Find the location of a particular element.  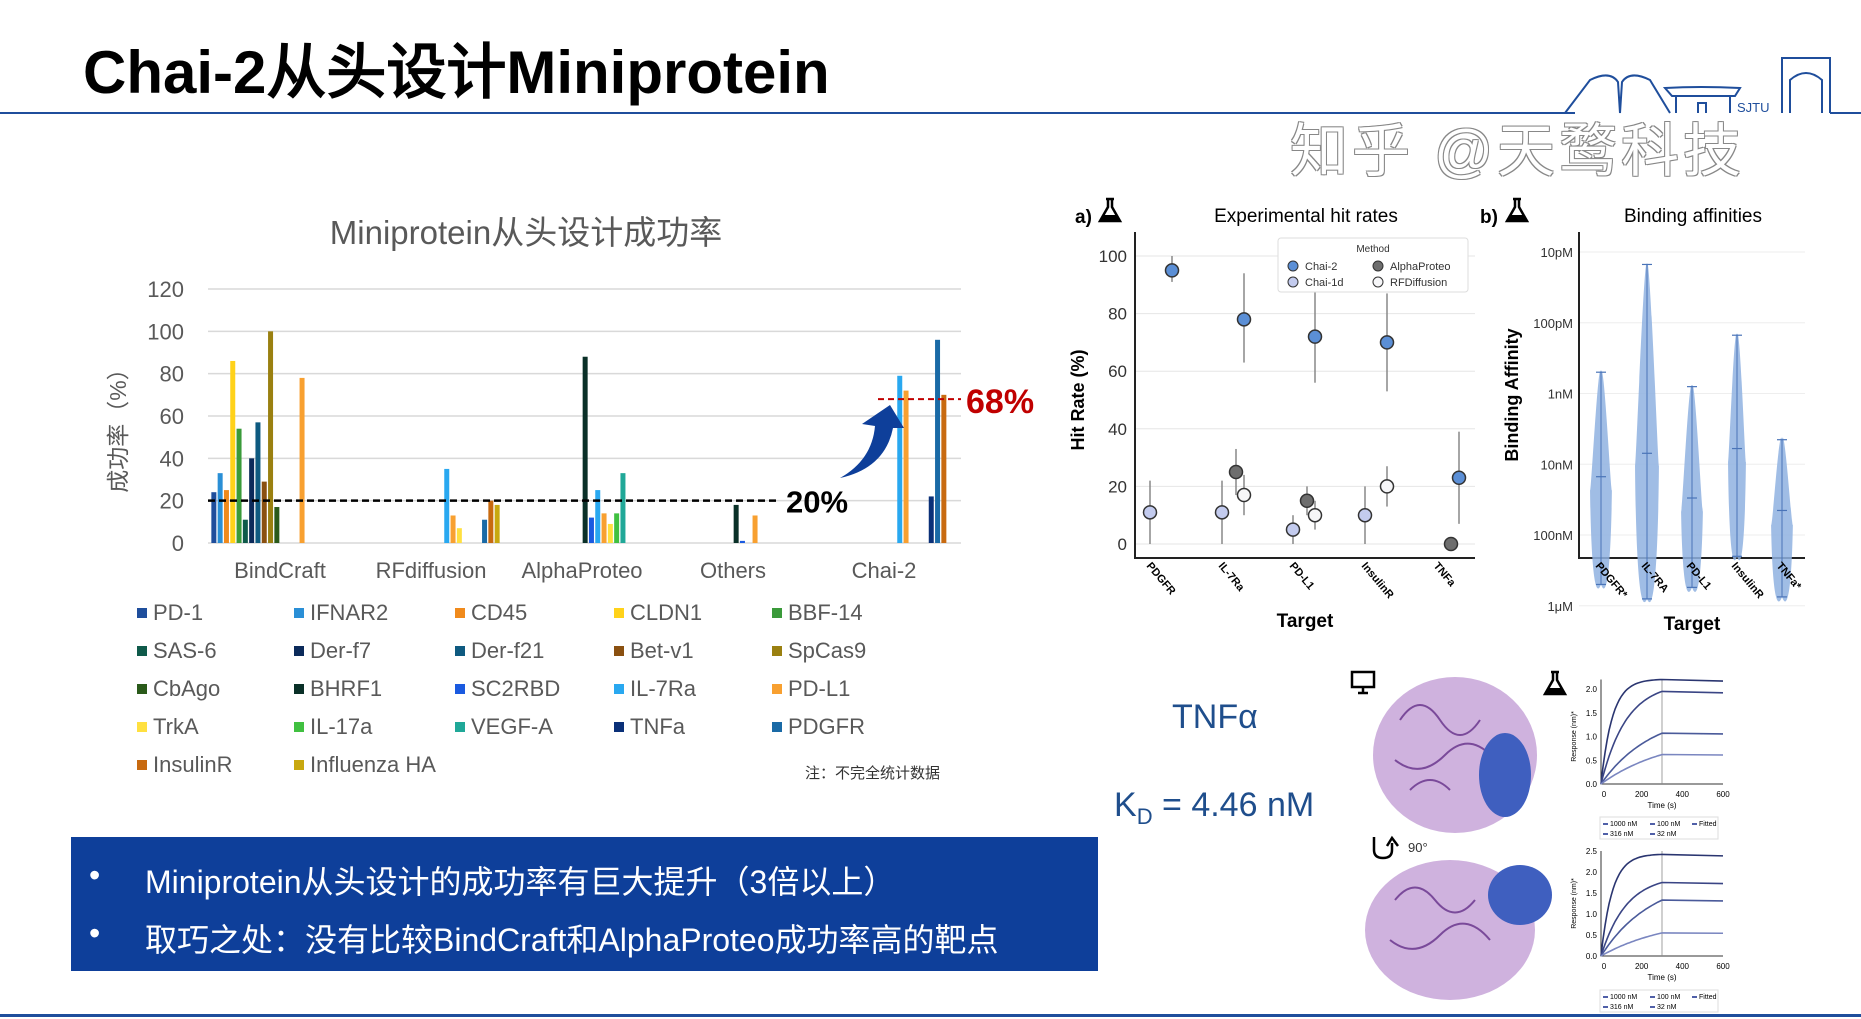

bullet-item: • 取巧之处：没有比较BindCraft和AlphaProteo成功率高的靶点 is located at coordinates (544, 938).